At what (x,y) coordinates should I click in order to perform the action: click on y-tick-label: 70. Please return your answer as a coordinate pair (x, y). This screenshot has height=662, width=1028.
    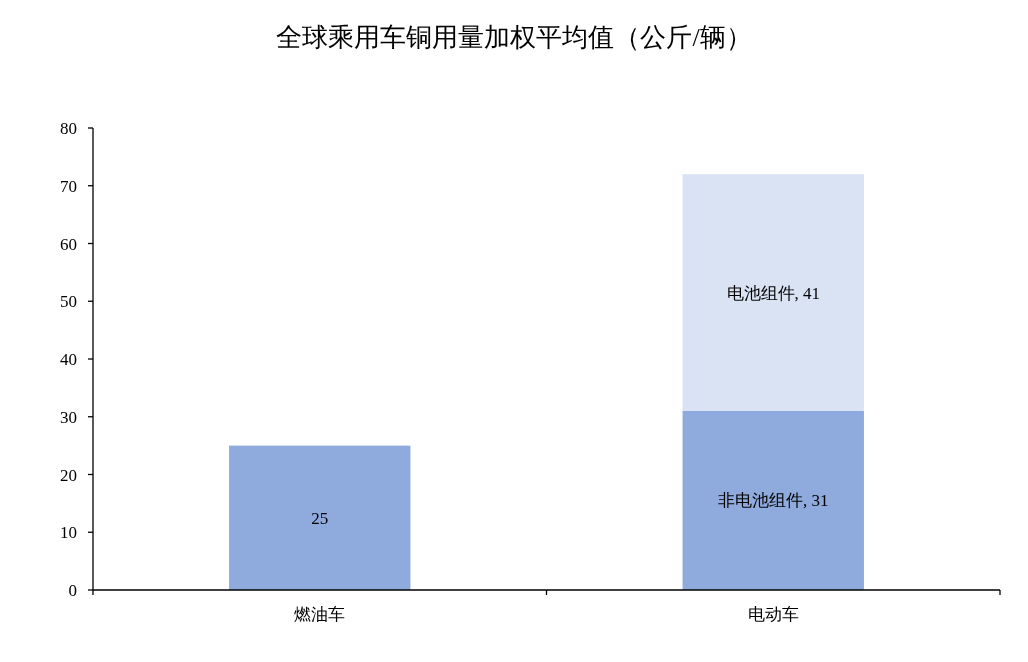
    Looking at the image, I should click on (68, 186).